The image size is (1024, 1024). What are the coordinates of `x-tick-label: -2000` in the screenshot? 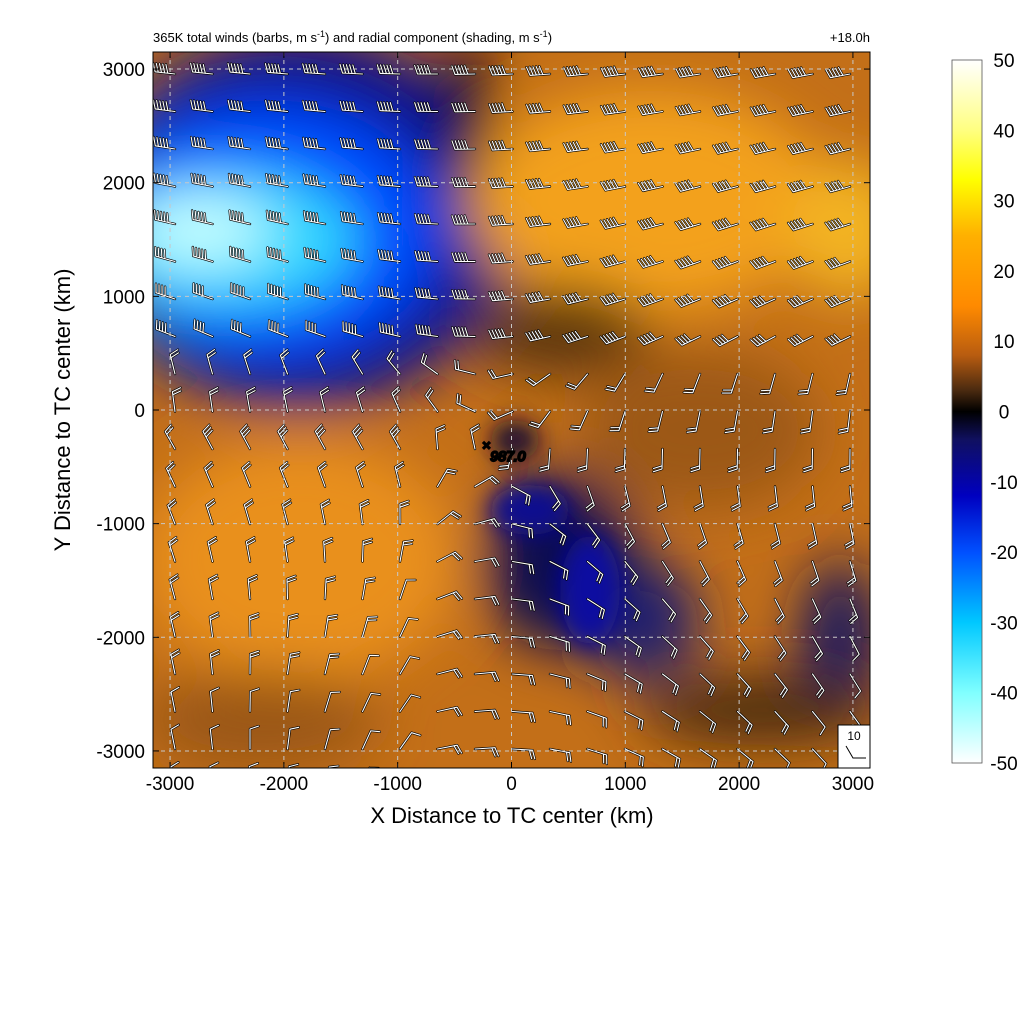 It's located at (284, 784).